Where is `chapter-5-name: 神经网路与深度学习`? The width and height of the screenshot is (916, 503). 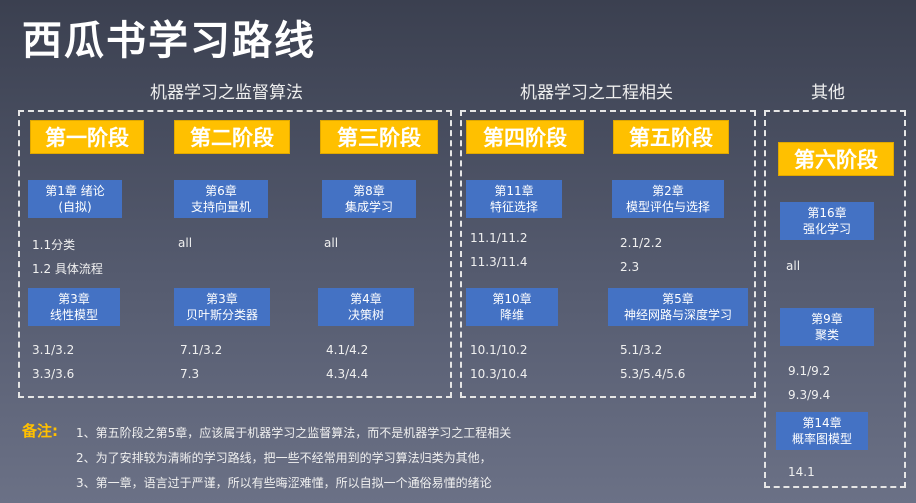 chapter-5-name: 神经网路与深度学习 is located at coordinates (677, 315).